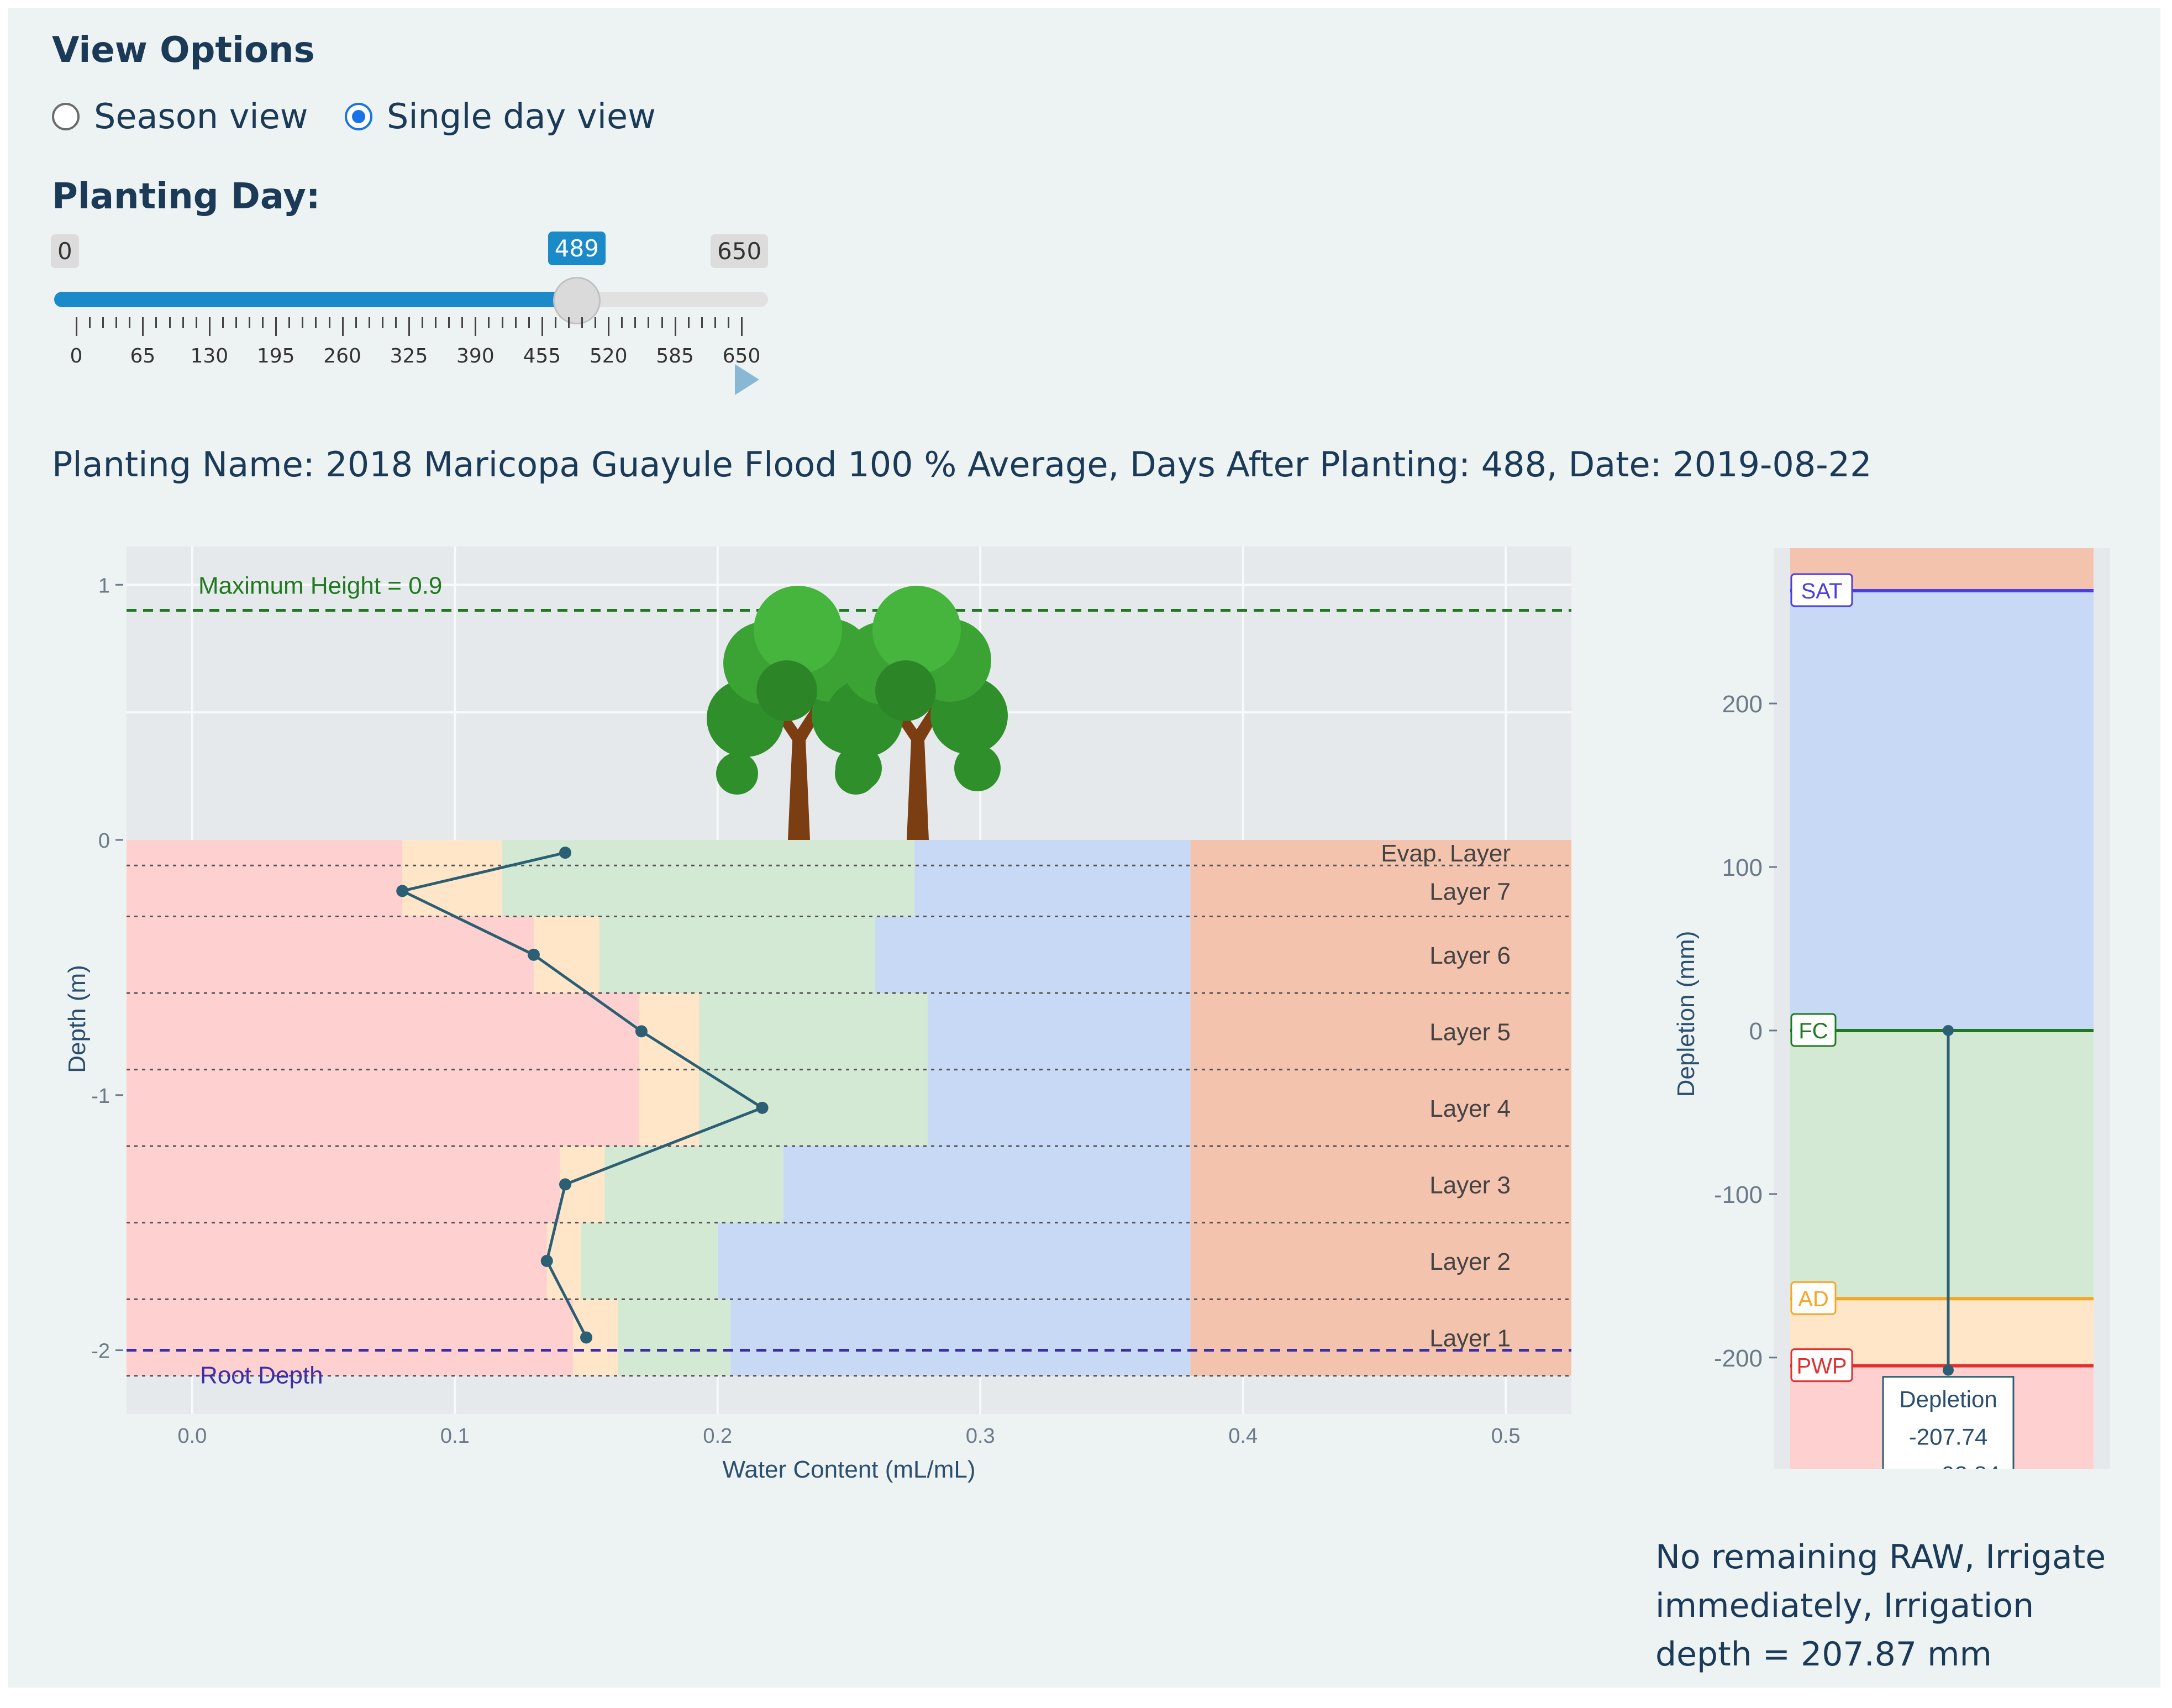  Describe the element at coordinates (1470, 1108) in the screenshot. I see `layer-label: Layer 4` at that location.